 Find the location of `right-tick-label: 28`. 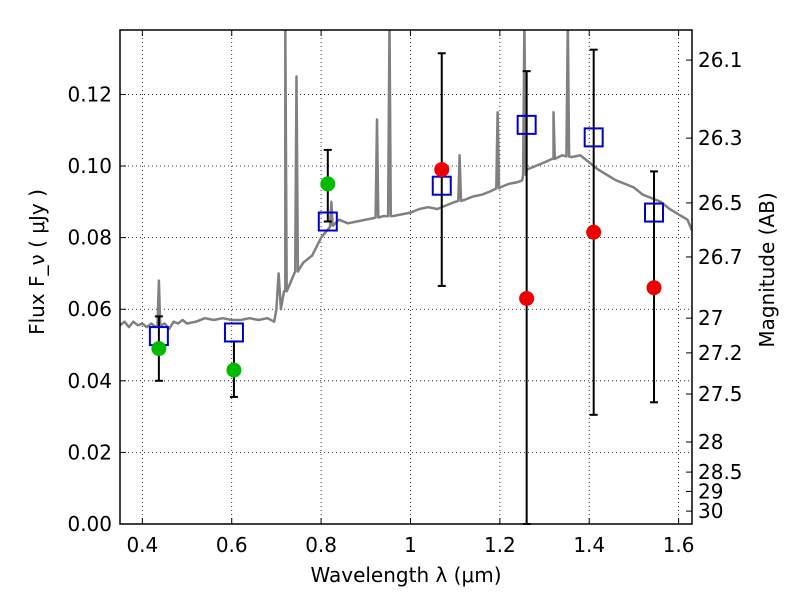

right-tick-label: 28 is located at coordinates (710, 442).